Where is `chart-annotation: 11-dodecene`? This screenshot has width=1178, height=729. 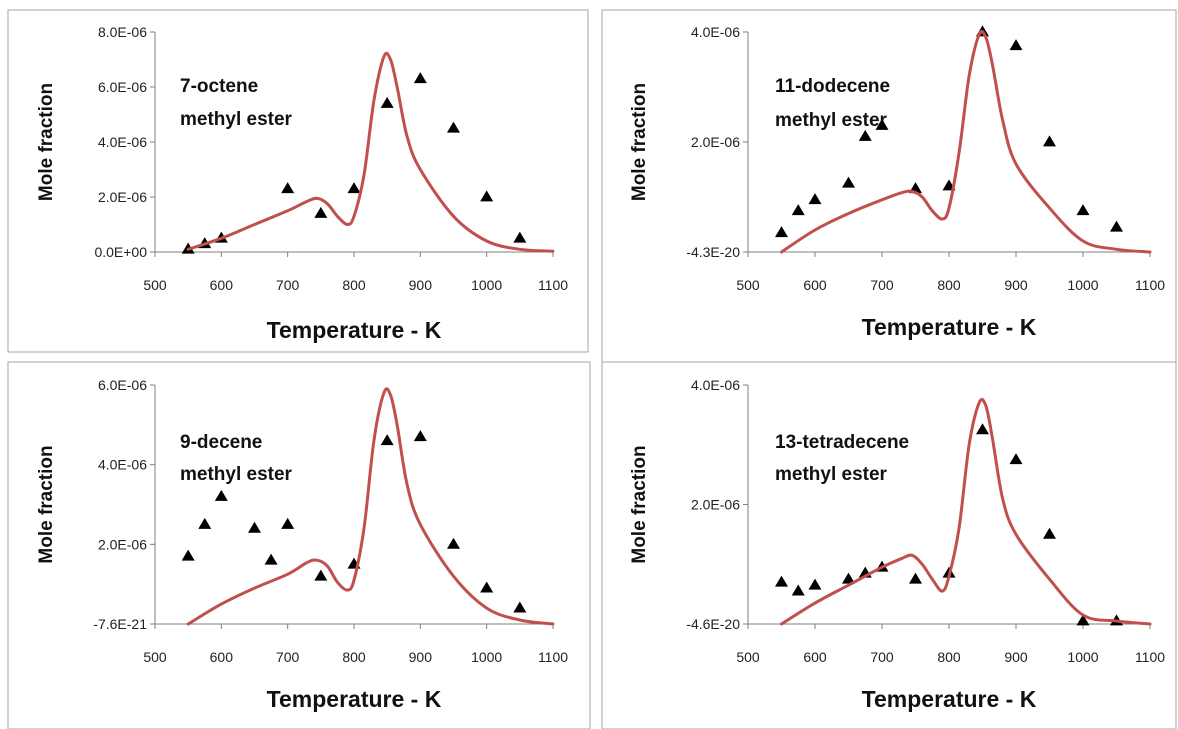
chart-annotation: 11-dodecene is located at coordinates (832, 86).